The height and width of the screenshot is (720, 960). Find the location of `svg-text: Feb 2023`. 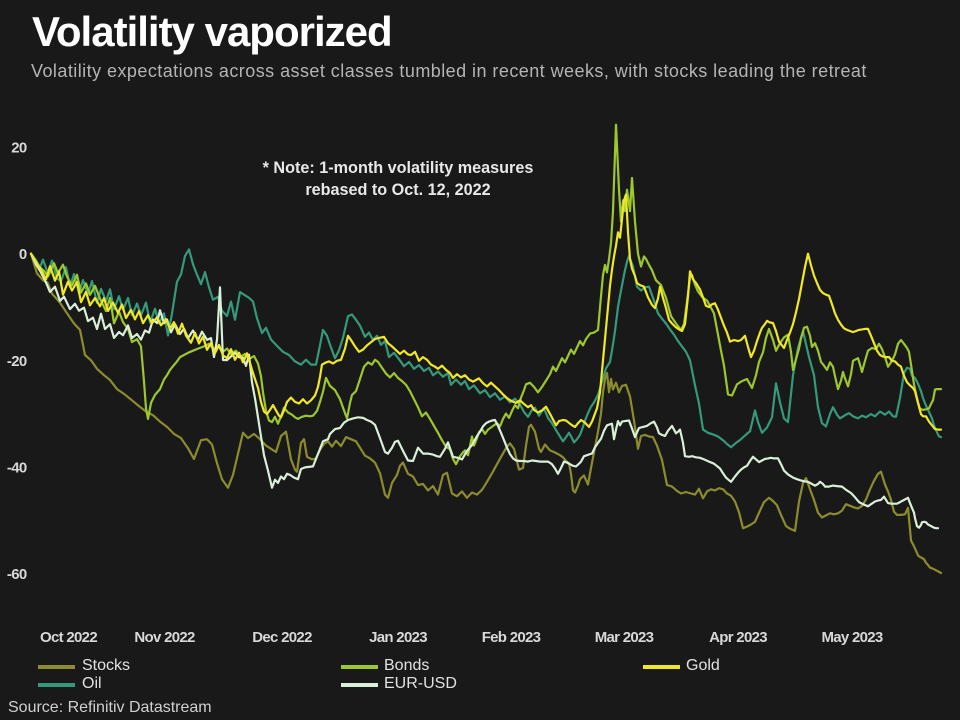

svg-text: Feb 2023 is located at coordinates (511, 637).